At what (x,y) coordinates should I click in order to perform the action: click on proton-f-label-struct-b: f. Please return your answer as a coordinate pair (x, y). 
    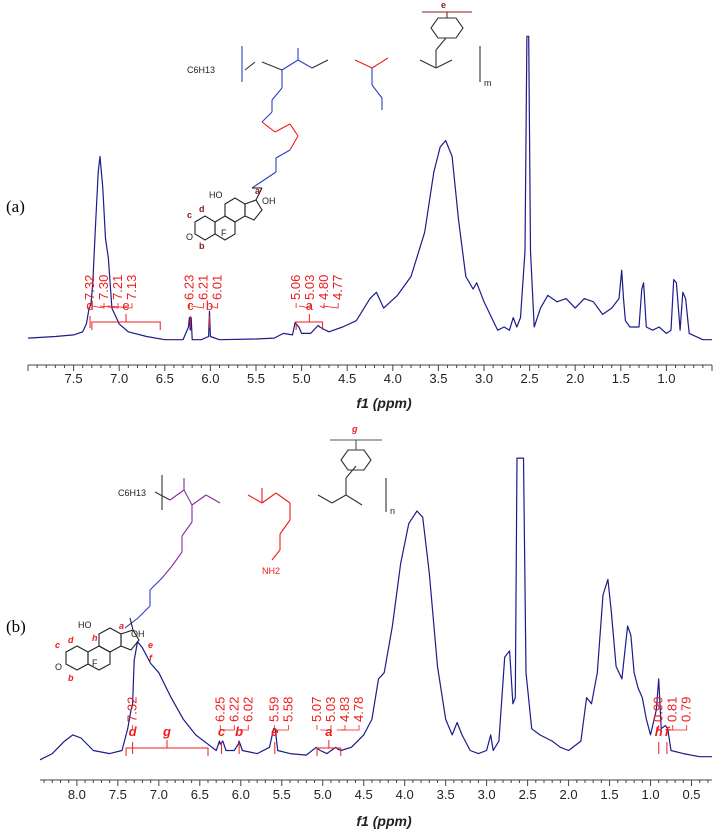
    Looking at the image, I should click on (151, 658).